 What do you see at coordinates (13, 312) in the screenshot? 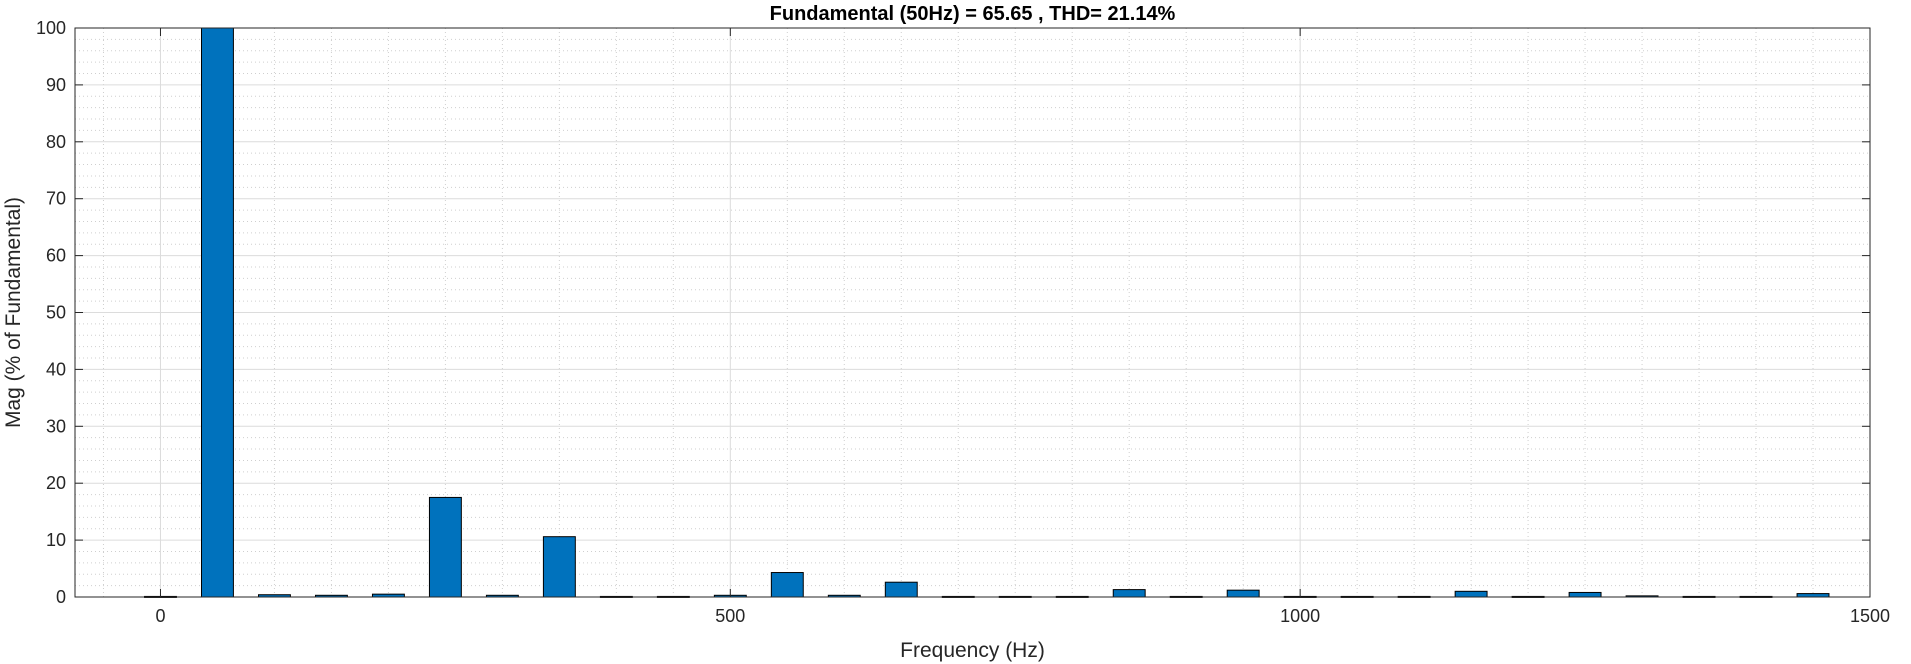
I see `y-axis-label: Mag (% of Fundamental)` at bounding box center [13, 312].